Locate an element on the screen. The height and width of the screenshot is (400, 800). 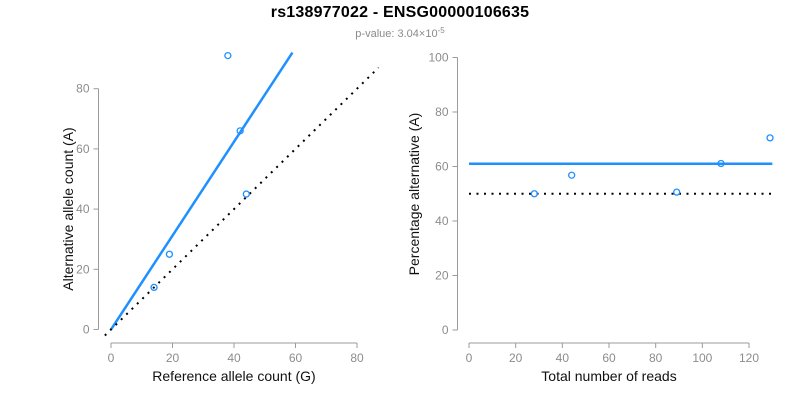
x-axis-tick-label: 100 is located at coordinates (702, 358).